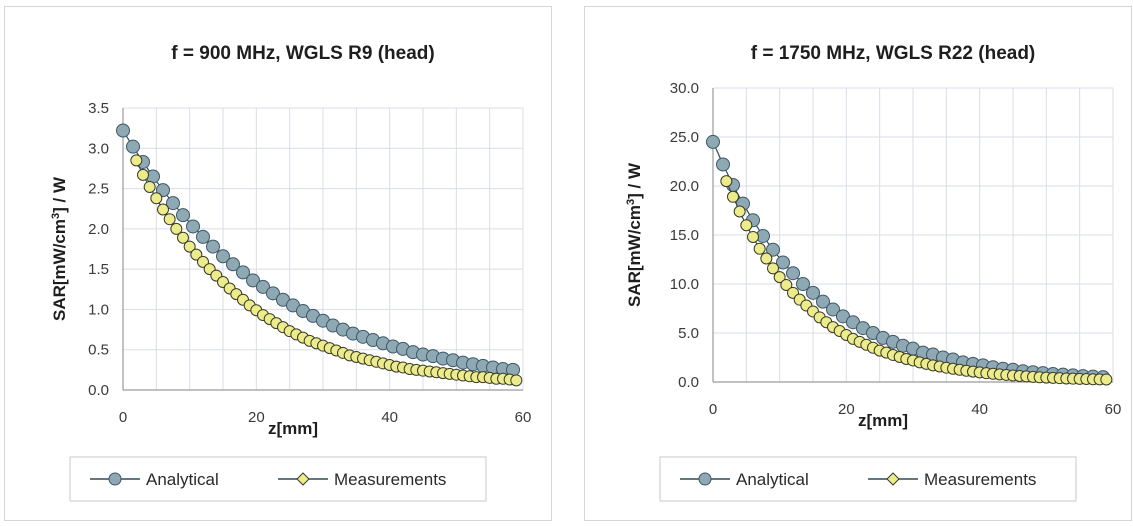 The width and height of the screenshot is (1133, 527). I want to click on y-tick-label: 3.0, so click(98, 148).